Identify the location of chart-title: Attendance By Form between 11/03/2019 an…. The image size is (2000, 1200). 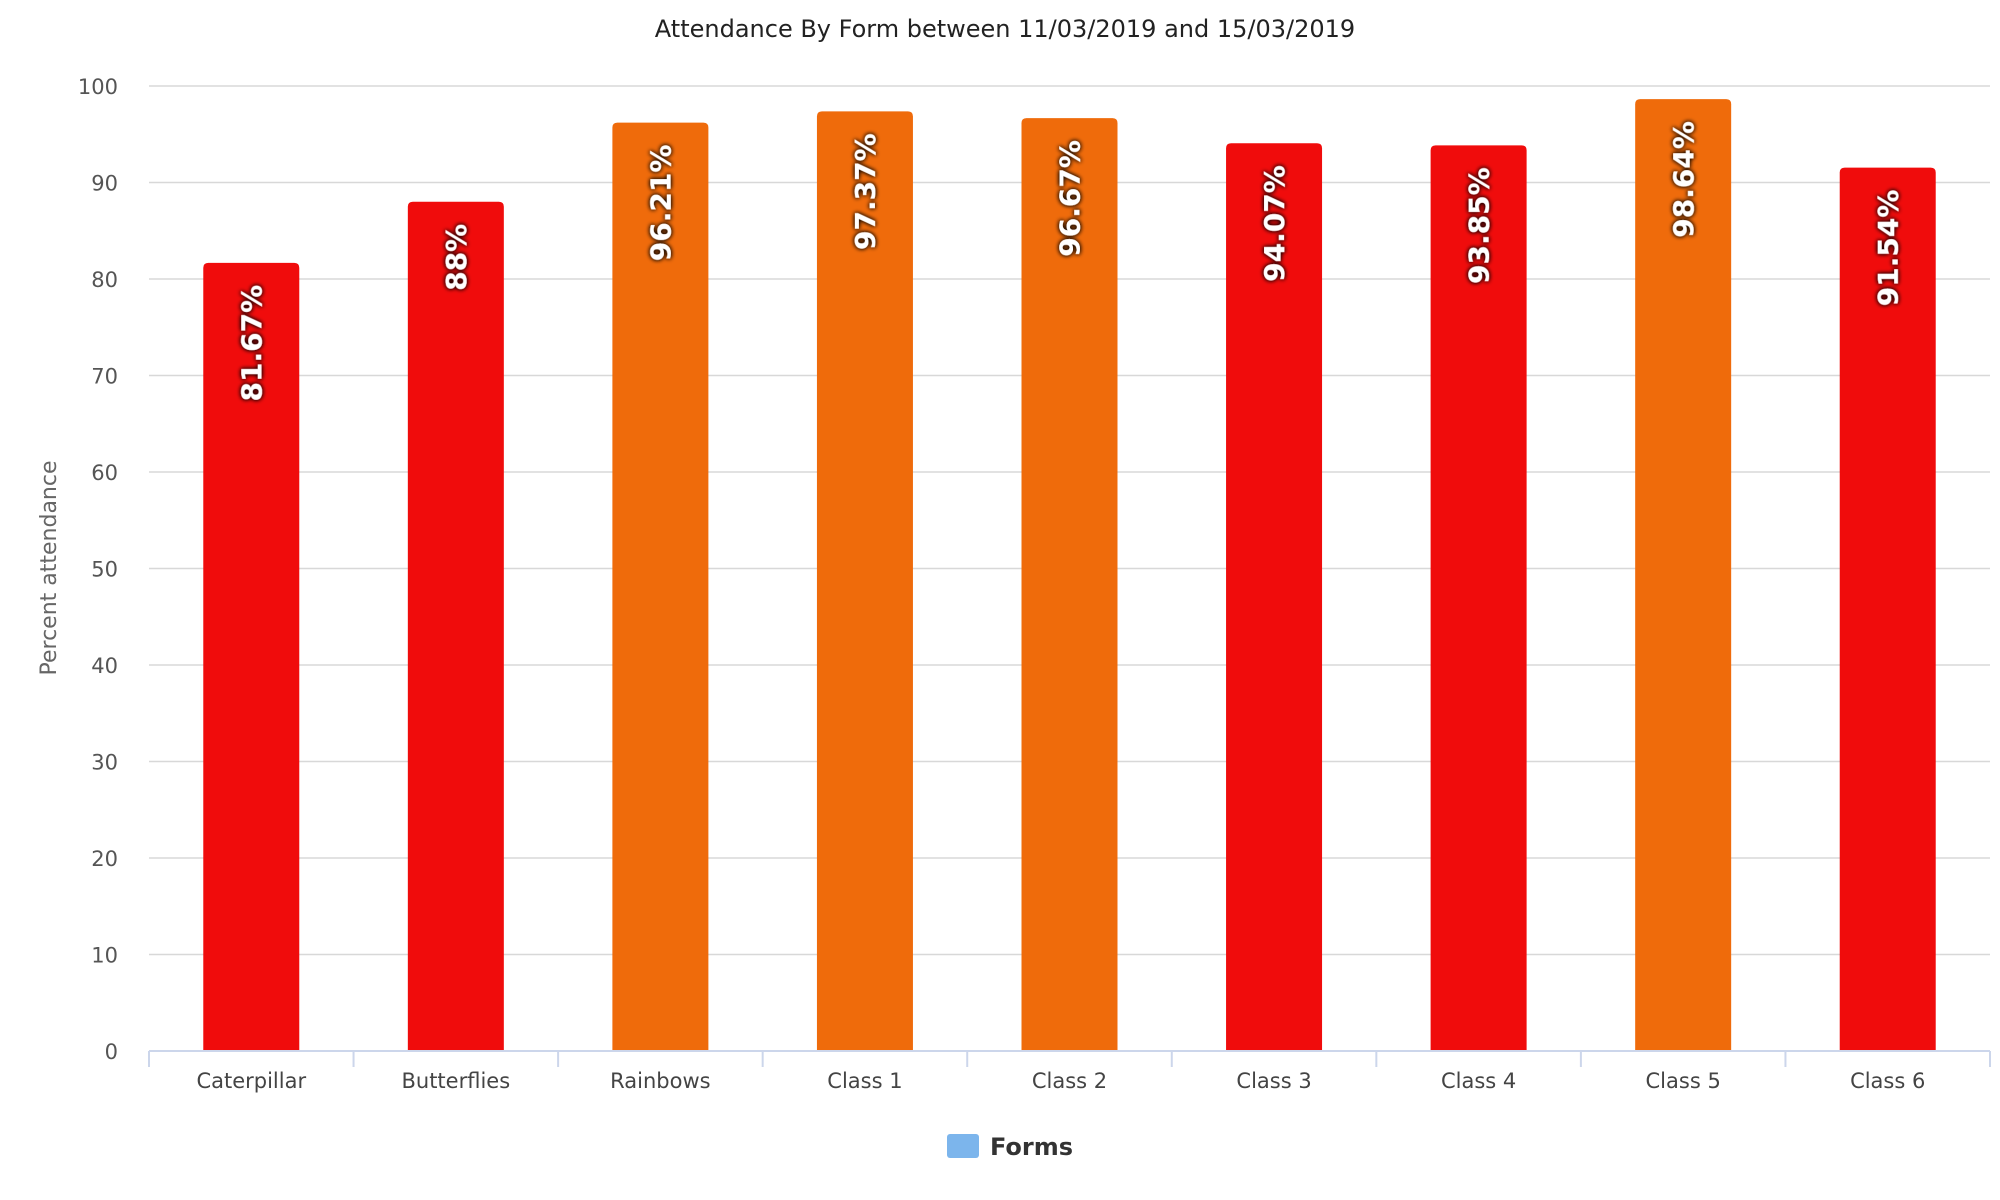
(1005, 29).